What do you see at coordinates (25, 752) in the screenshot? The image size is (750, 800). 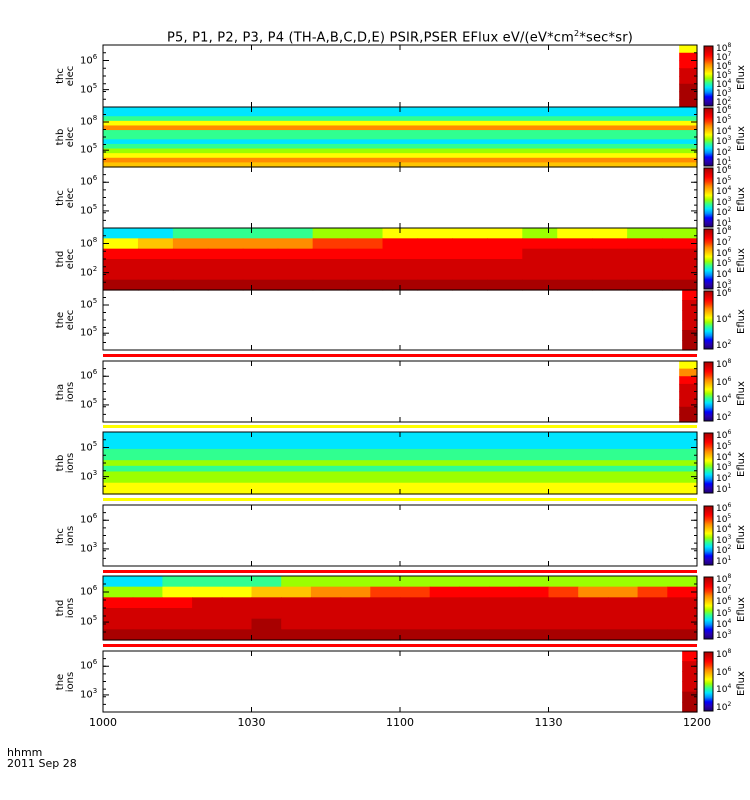 I see `time-unit-label: hhmm` at bounding box center [25, 752].